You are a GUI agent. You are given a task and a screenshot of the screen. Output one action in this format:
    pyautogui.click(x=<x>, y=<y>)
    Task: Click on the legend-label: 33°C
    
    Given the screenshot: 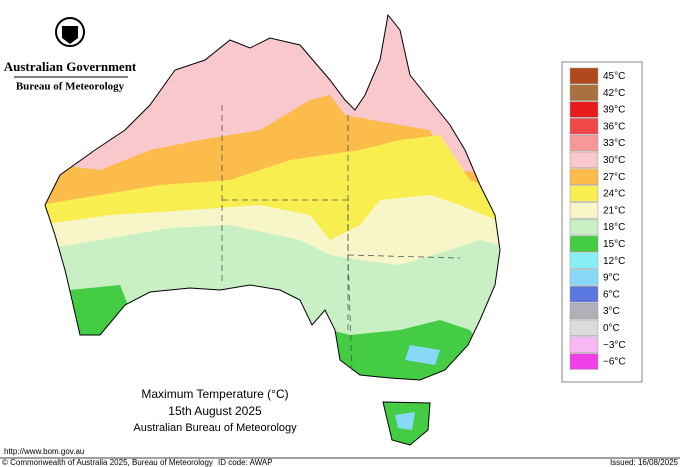 What is the action you would take?
    pyautogui.click(x=614, y=143)
    